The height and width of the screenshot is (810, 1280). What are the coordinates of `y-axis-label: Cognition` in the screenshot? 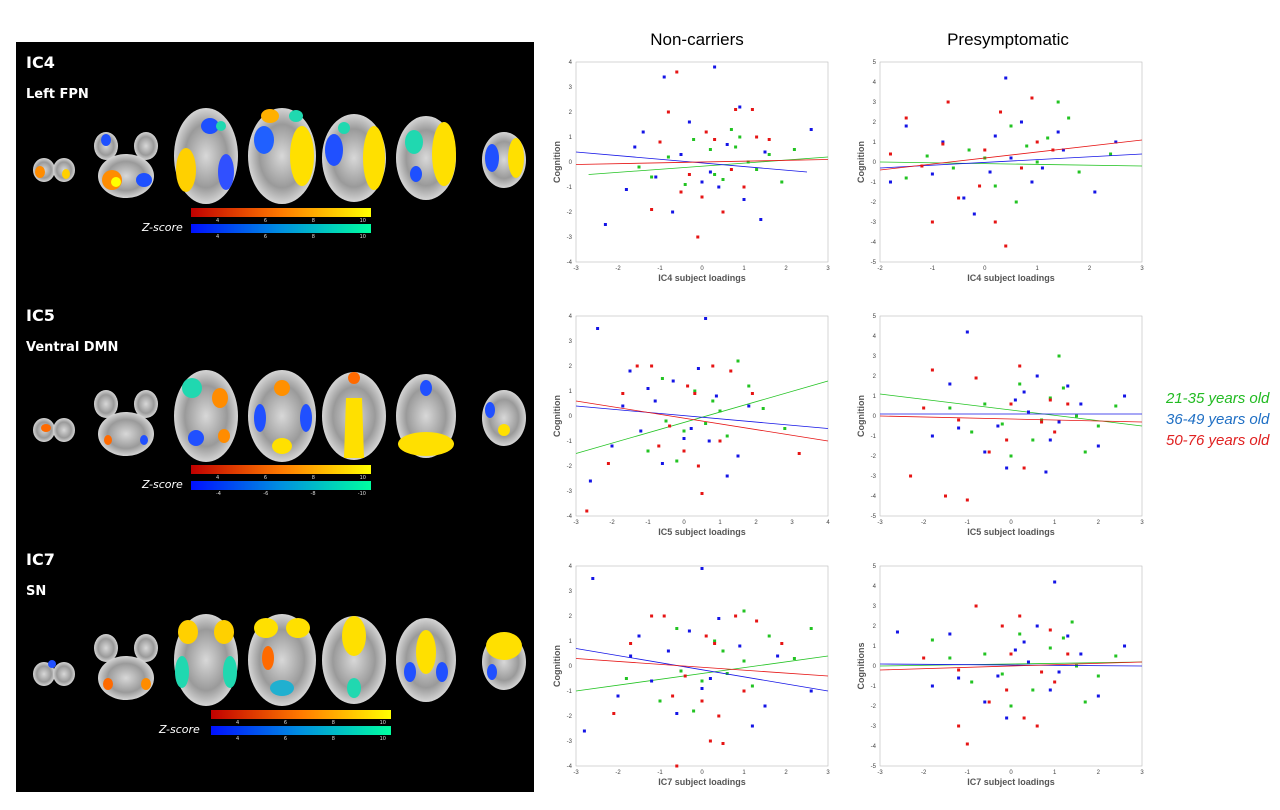 It's located at (557, 666).